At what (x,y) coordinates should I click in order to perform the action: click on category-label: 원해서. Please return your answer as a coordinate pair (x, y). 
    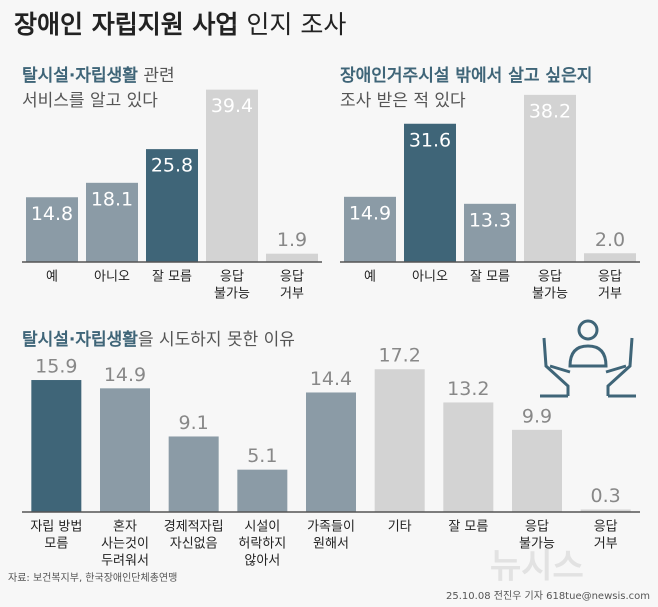
    Looking at the image, I should click on (331, 544).